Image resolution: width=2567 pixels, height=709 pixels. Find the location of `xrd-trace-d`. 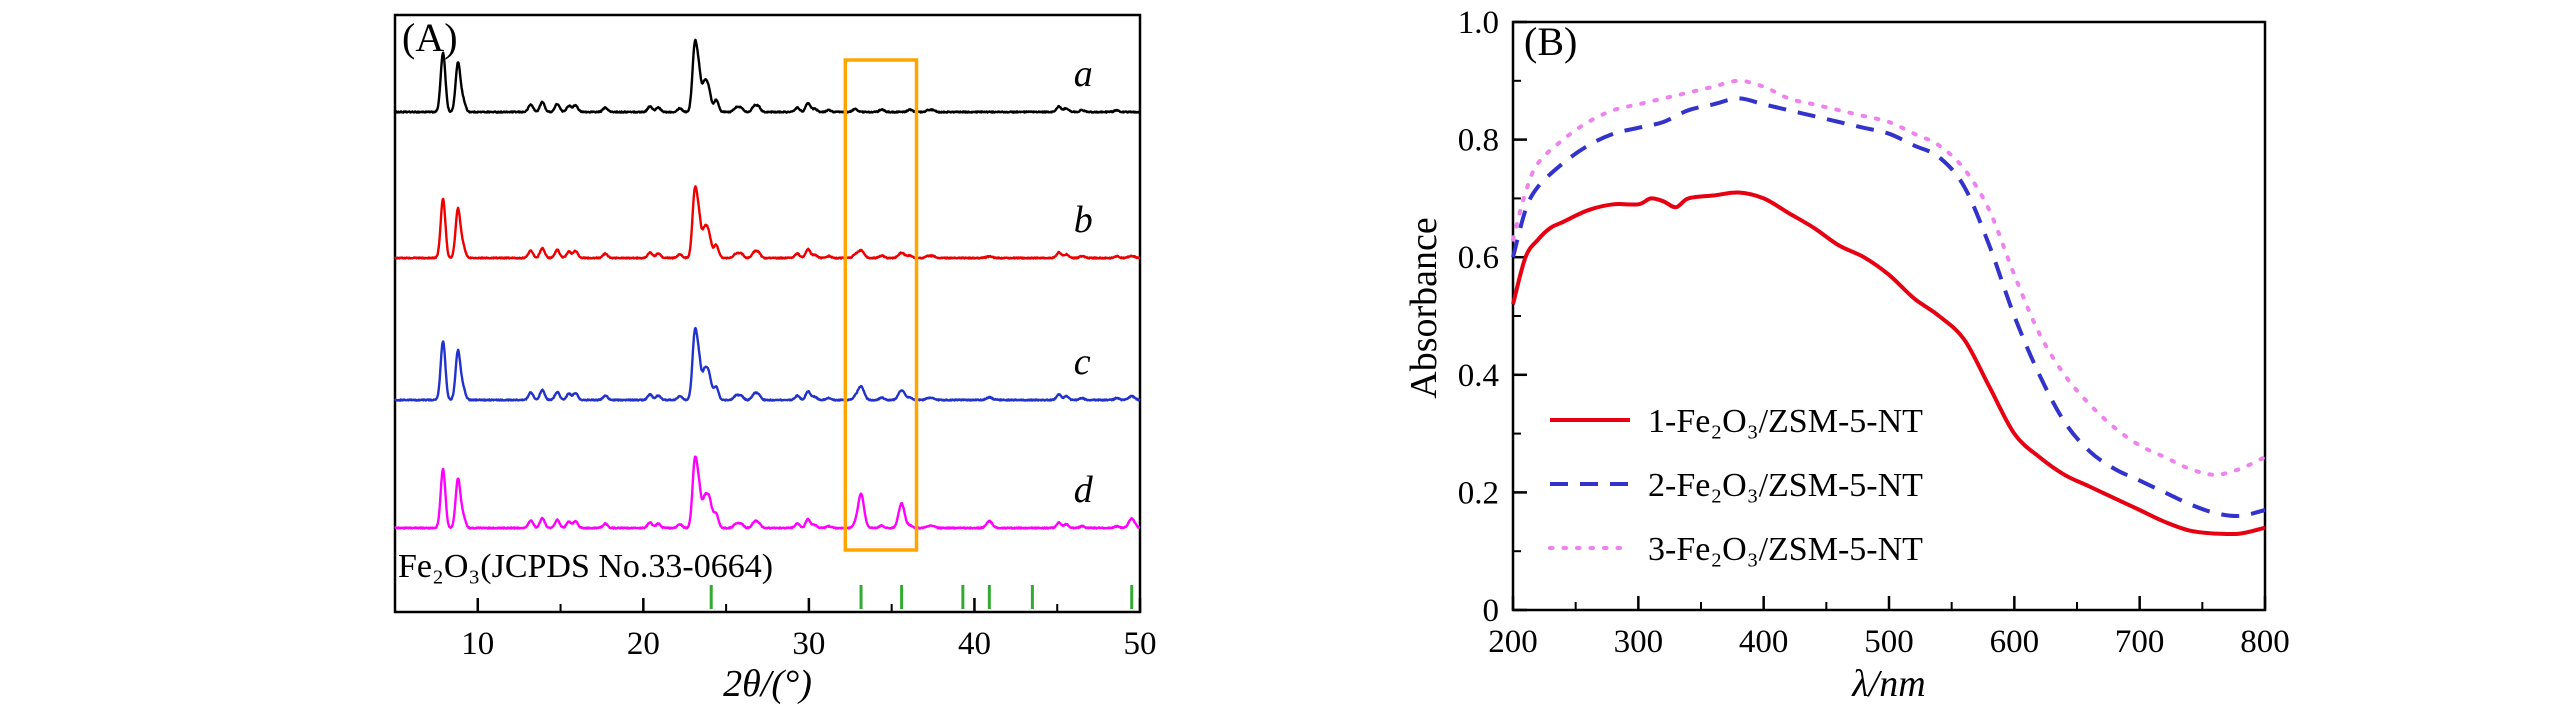

xrd-trace-d is located at coordinates (767, 492).